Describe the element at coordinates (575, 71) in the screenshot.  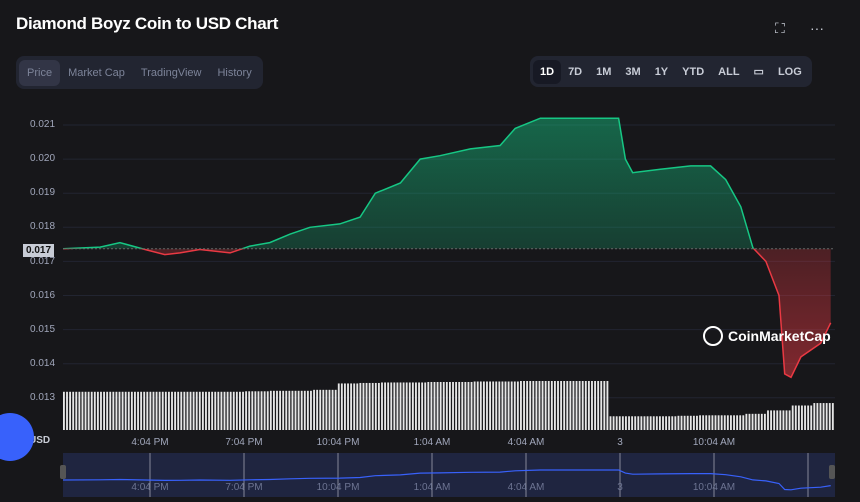
I see `range-7d: 7D` at that location.